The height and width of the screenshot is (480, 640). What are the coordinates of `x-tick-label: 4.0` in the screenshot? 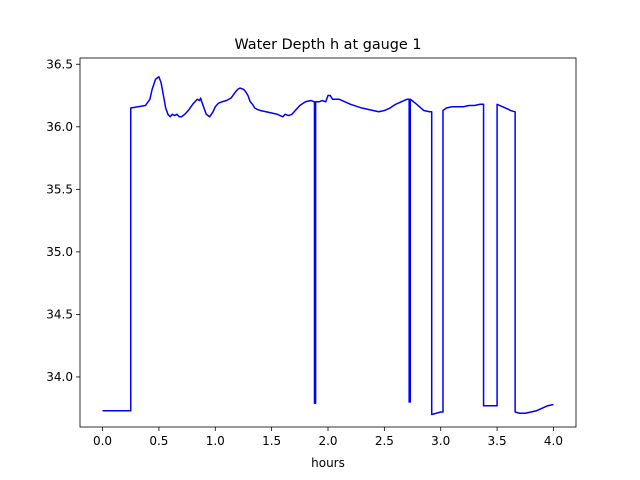 It's located at (553, 441).